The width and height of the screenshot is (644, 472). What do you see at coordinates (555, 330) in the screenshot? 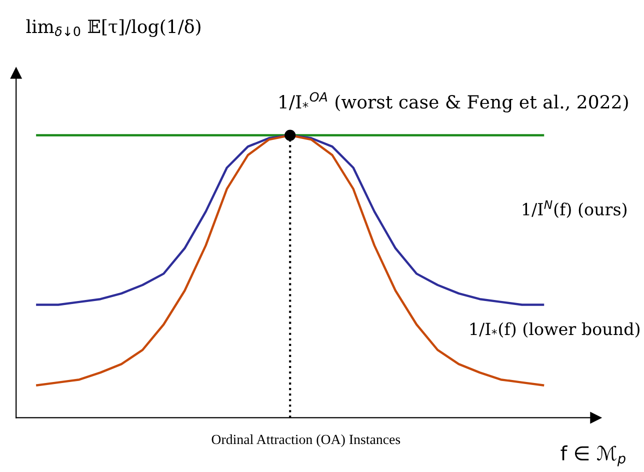
I see `annotation: 1/I$_{*}$(f) (lower bound)` at bounding box center [555, 330].